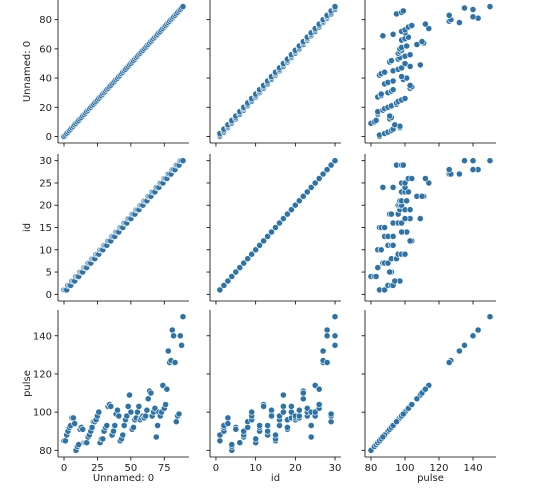 The image size is (536, 488). Describe the element at coordinates (27, 383) in the screenshot. I see `y-axis-label-pulse: pulse` at that location.